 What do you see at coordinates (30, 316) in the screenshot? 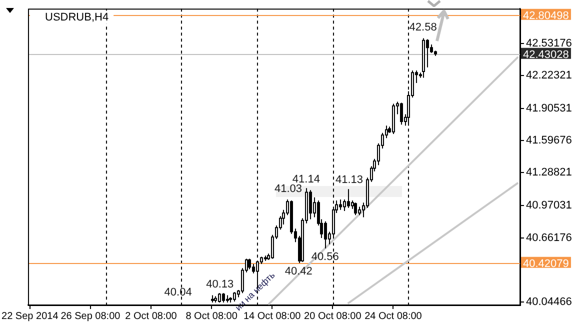
I see `x-tick-label: 22 Sep 2014` at bounding box center [30, 316].